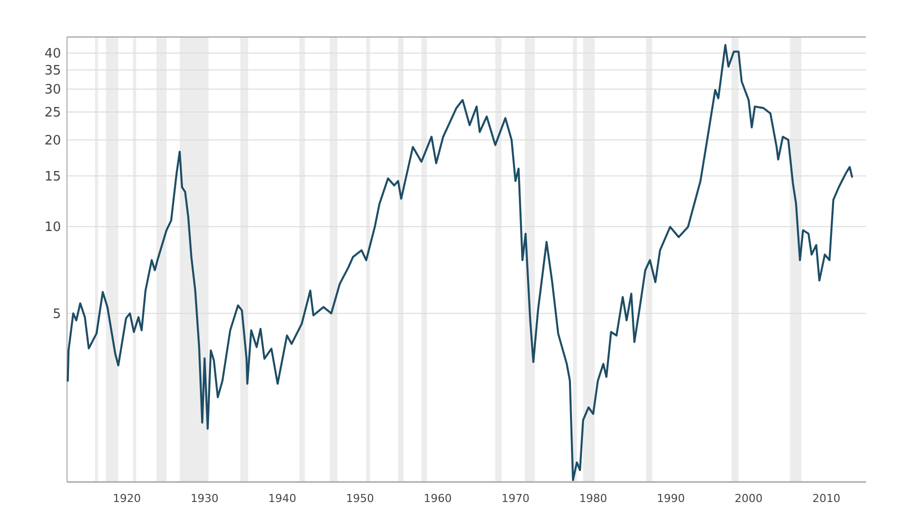 Image resolution: width=909 pixels, height=524 pixels. I want to click on x-tick-label: 1950, so click(360, 498).